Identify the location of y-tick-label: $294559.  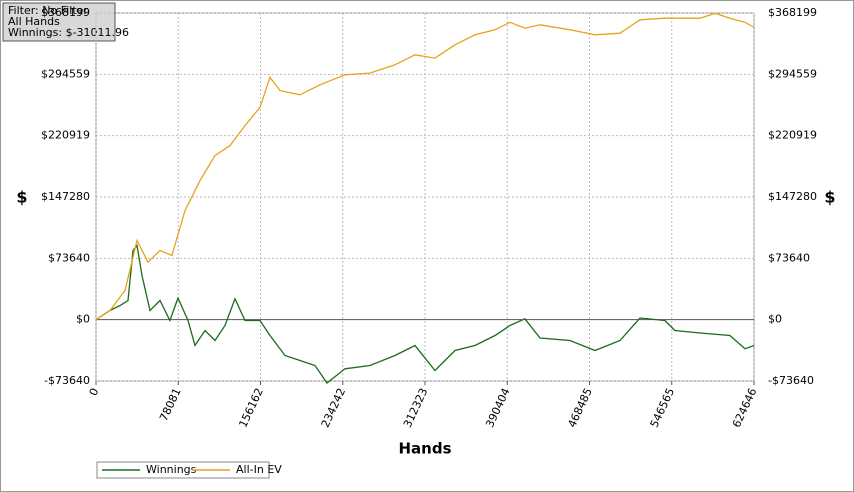
(65, 73).